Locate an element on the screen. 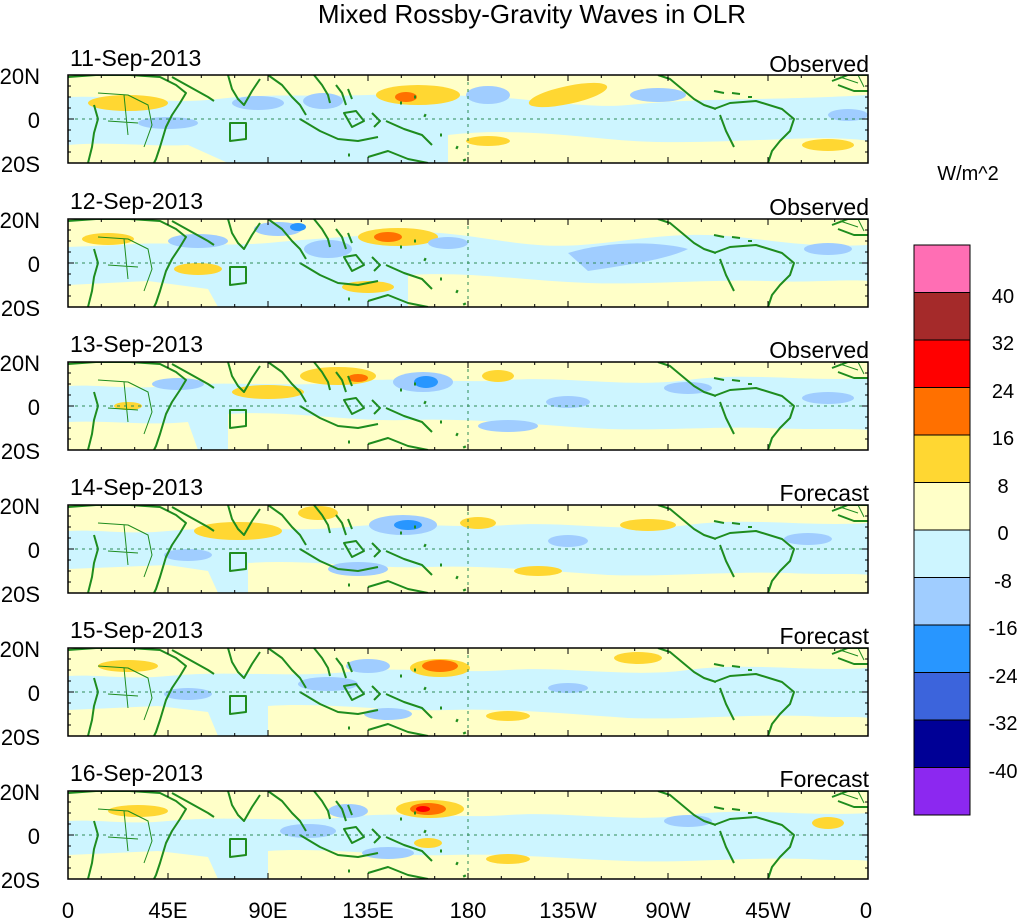 This screenshot has height=924, width=1021. lon-label-90e: 90E is located at coordinates (267, 910).